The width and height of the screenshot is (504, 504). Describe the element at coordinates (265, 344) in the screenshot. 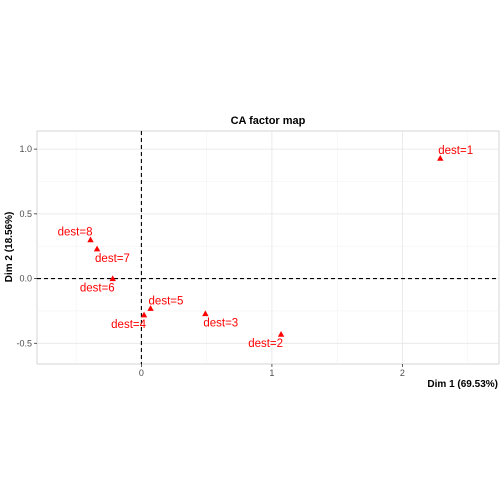

I see `point-label: dest=2` at that location.